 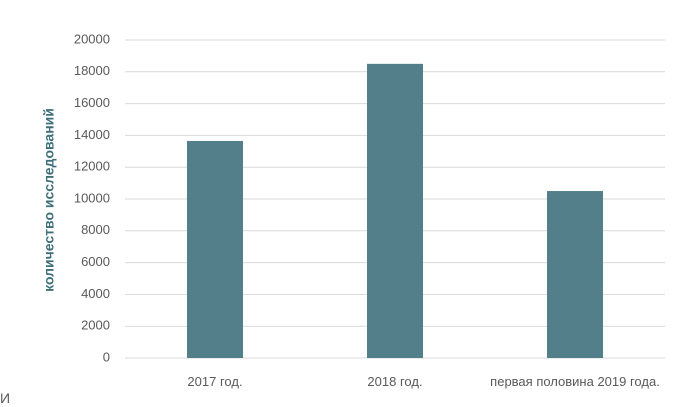 I want to click on y-tick-label: 14000, so click(x=92, y=134).